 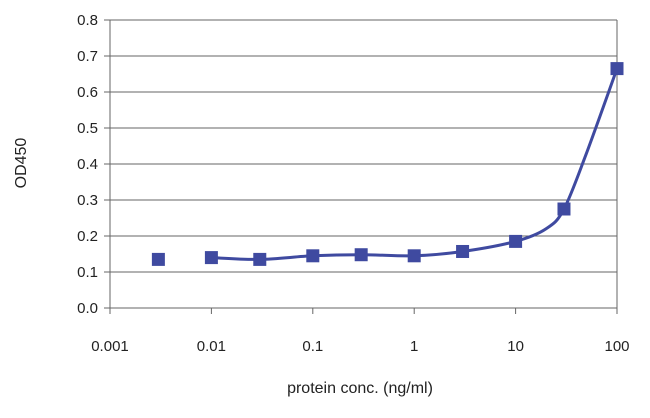 What do you see at coordinates (360, 388) in the screenshot?
I see `x-axis-title: protein conc. (ng/ml)` at bounding box center [360, 388].